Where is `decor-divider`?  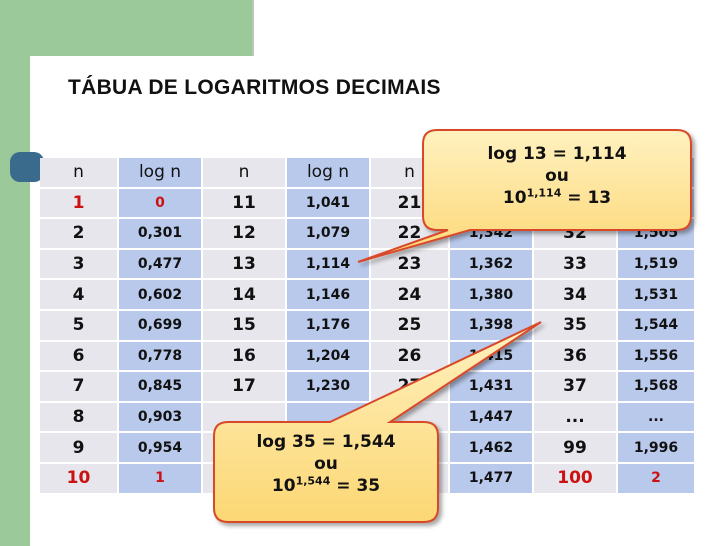
decor-divider is located at coordinates (253, 28).